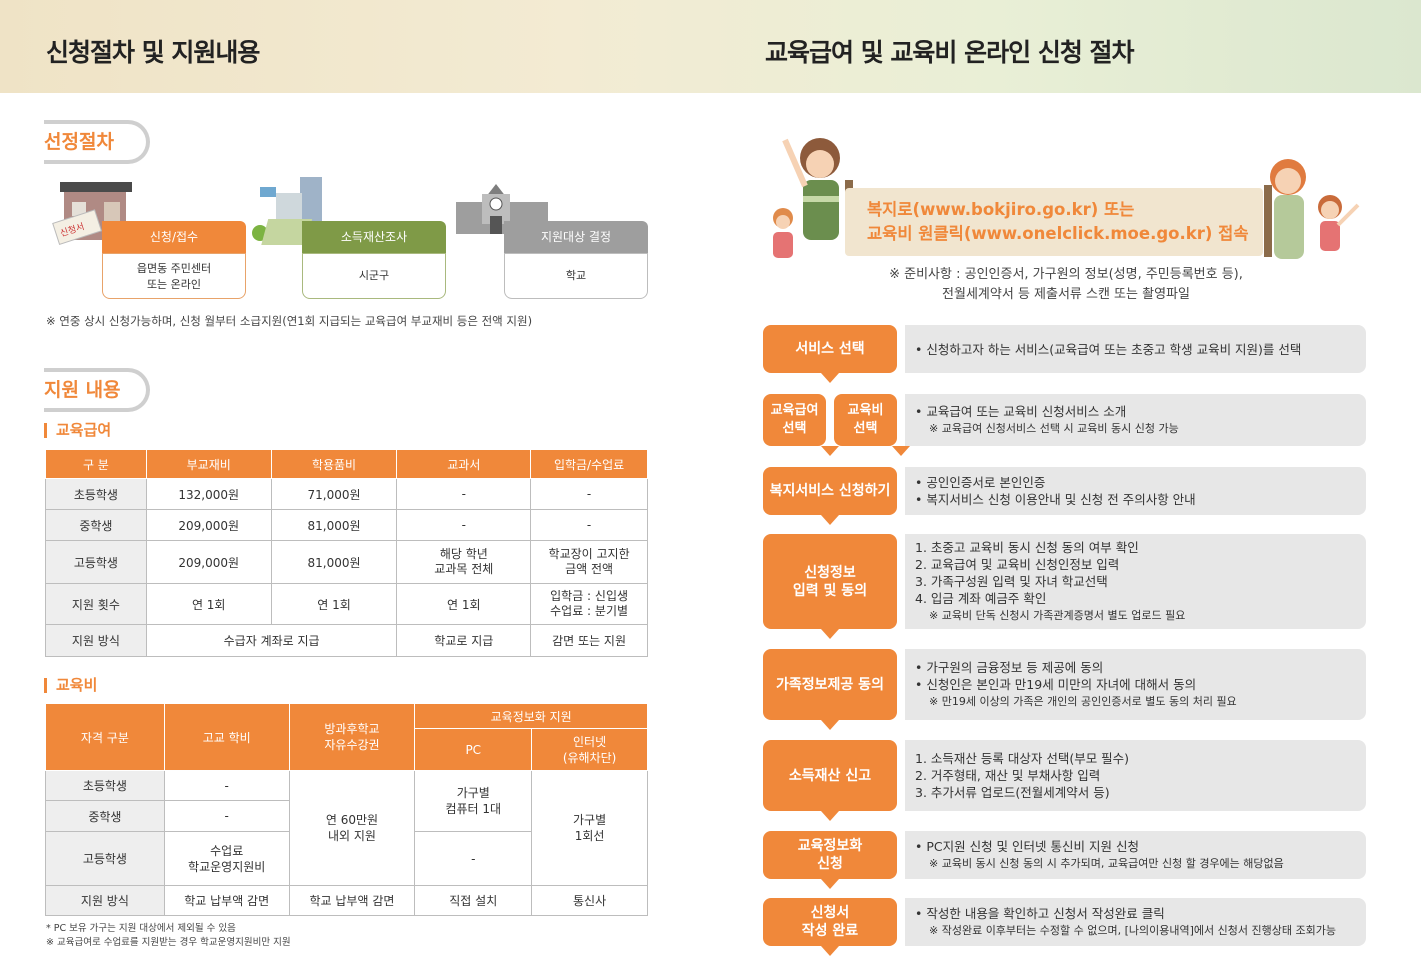 The image size is (1421, 970). I want to click on process-decision-text: 학교, so click(576, 275).